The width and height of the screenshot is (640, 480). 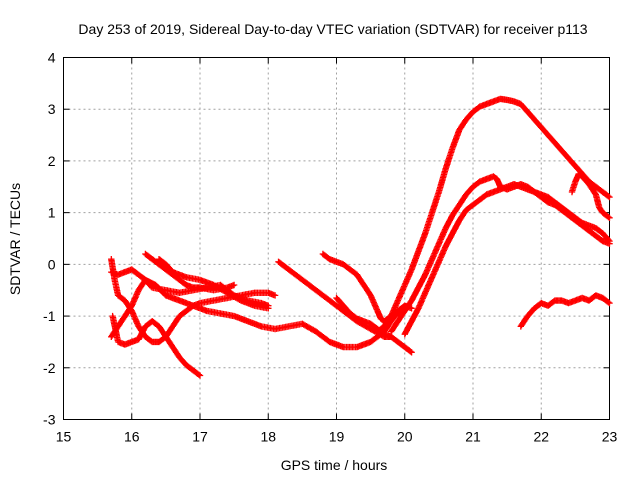 I want to click on x-tick-label: 20, so click(x=405, y=437).